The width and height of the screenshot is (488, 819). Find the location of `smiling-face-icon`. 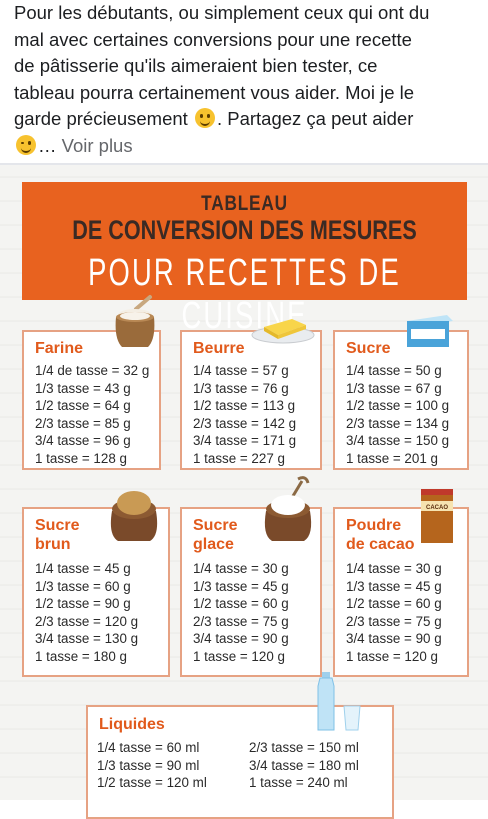

smiling-face-icon is located at coordinates (204, 118).